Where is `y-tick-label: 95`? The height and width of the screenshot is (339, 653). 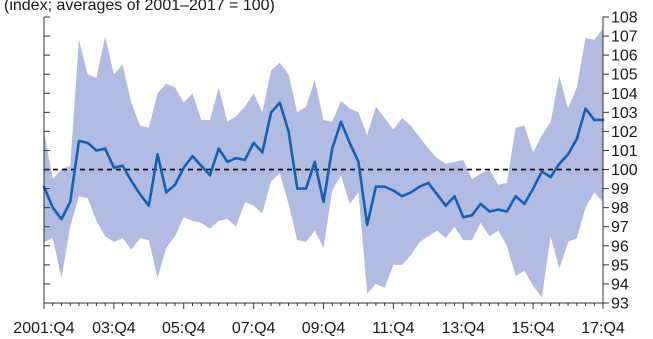 y-tick-label: 95 is located at coordinates (620, 265).